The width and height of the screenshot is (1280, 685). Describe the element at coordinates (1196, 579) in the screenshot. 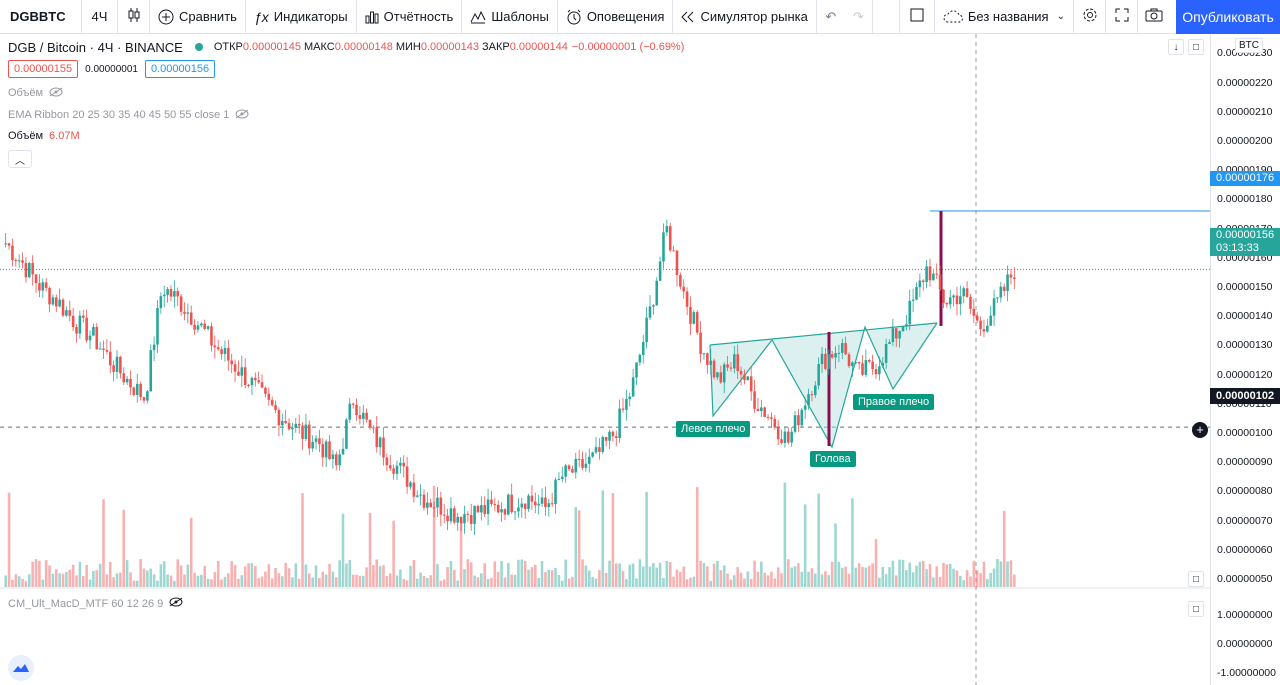

I see `pane-maximize-button: □` at that location.